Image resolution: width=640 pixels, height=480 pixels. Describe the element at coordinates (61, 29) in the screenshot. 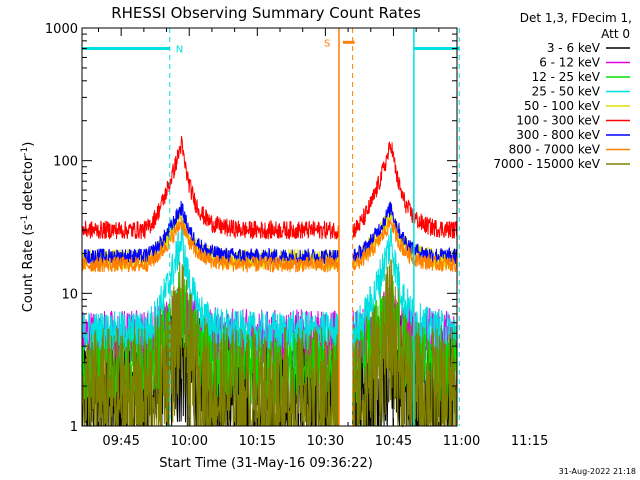

I see `y-tick-label-3: 1000` at that location.